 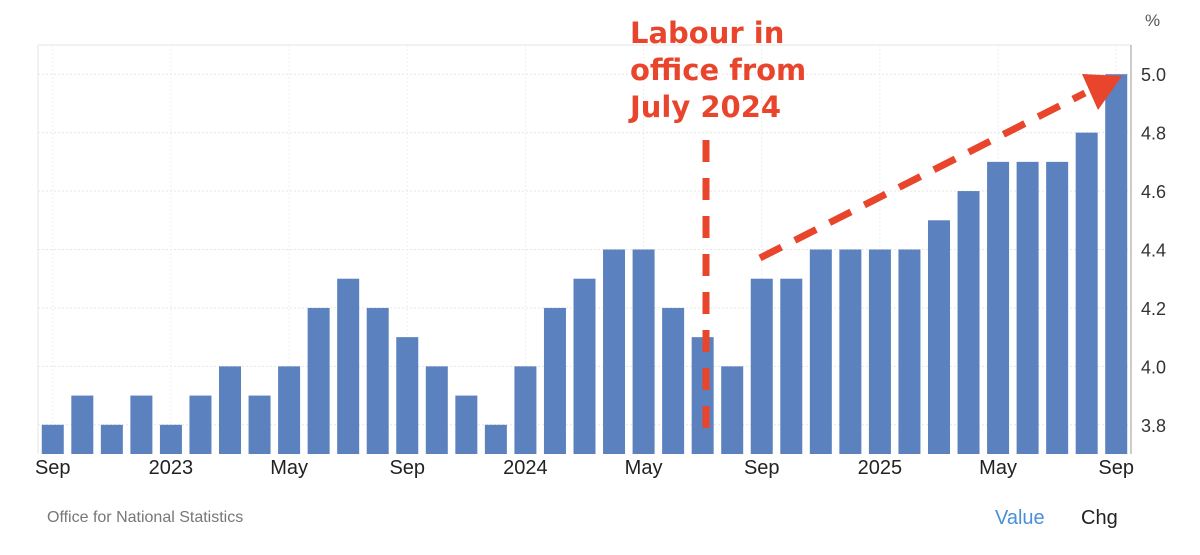 What do you see at coordinates (1153, 75) in the screenshot?
I see `y-tick-label: 5.0` at bounding box center [1153, 75].